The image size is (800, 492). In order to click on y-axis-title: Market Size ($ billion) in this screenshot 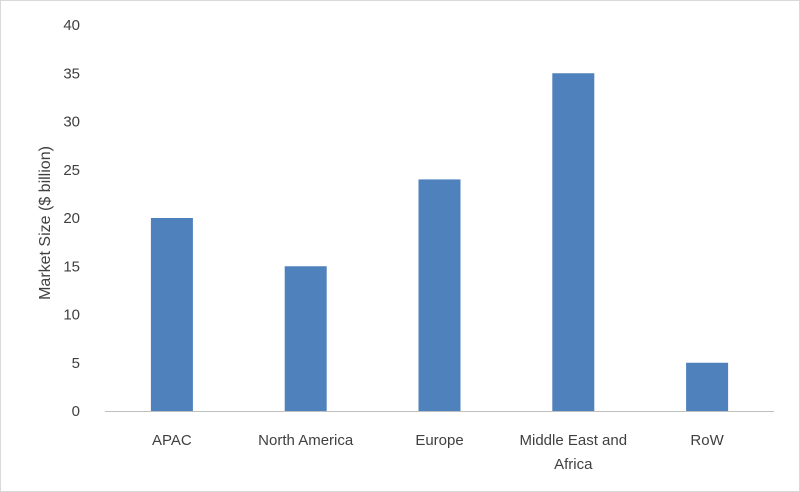, I will do `click(45, 223)`.